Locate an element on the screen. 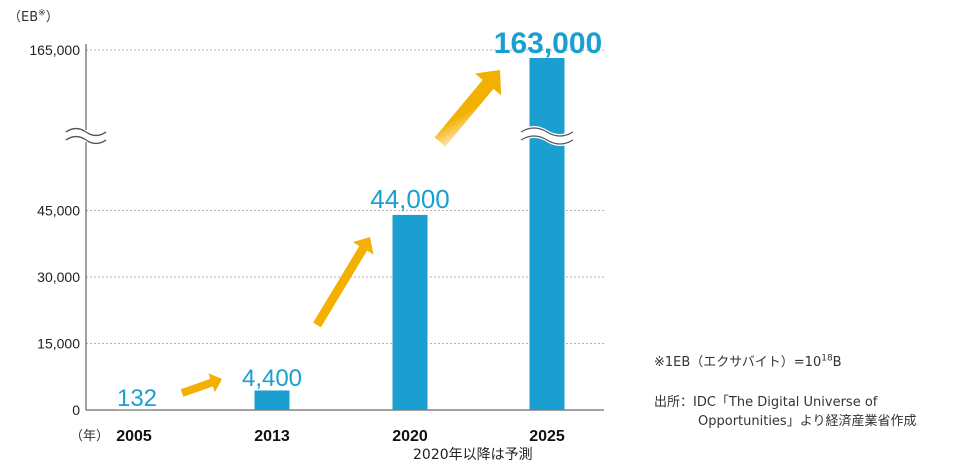 The width and height of the screenshot is (953, 464). x-tick-label: 2013 is located at coordinates (272, 436).